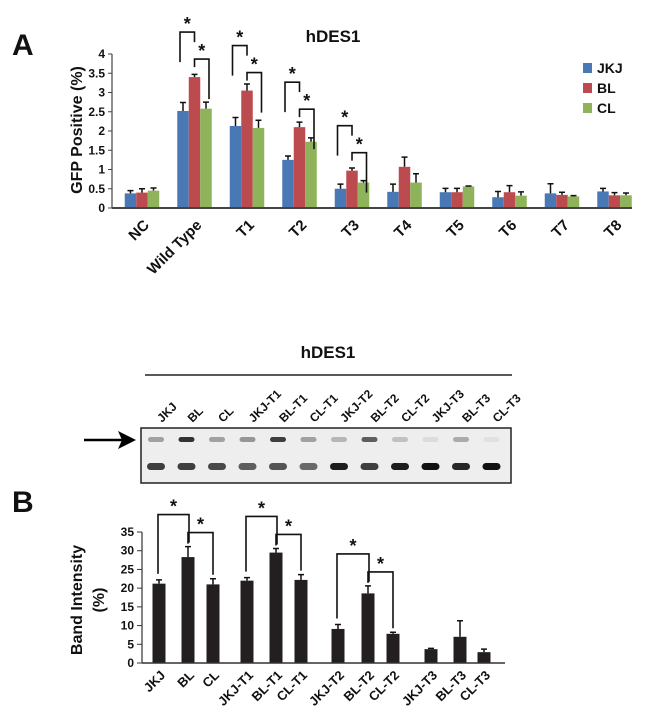  Describe the element at coordinates (130, 644) in the screenshot. I see `y-tick-label: 5` at that location.